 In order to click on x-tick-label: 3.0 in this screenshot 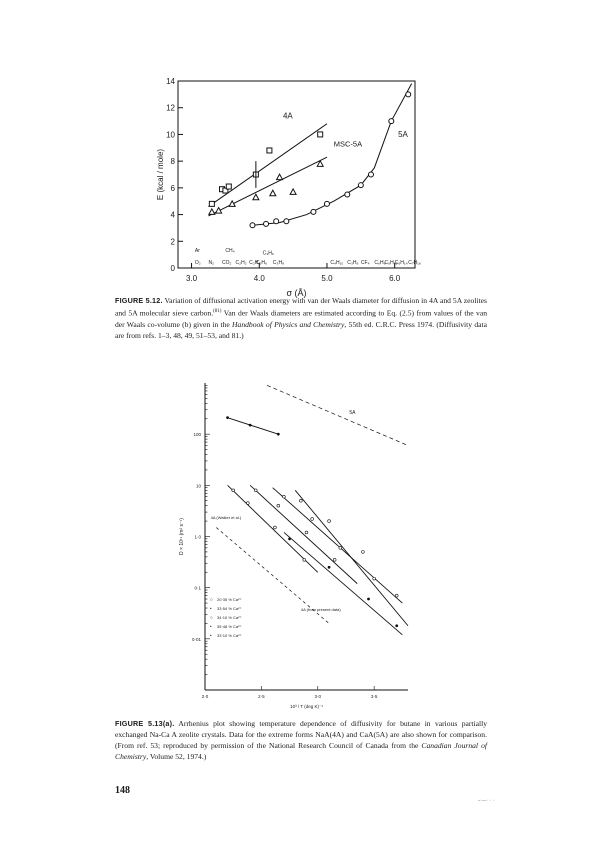, I will do `click(192, 278)`.